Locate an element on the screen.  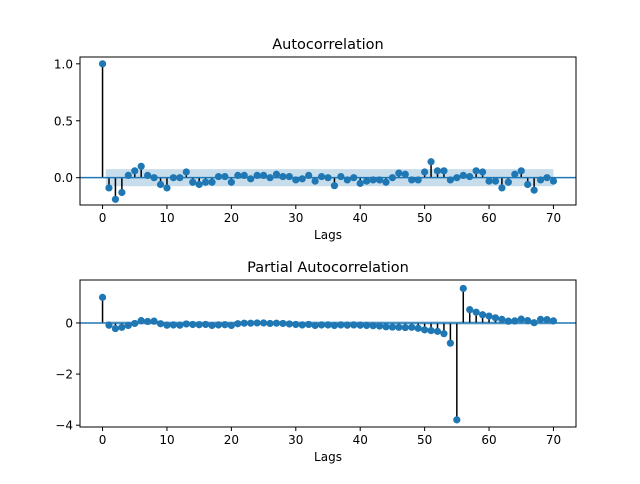
x-tick-label: 40 is located at coordinates (360, 440).